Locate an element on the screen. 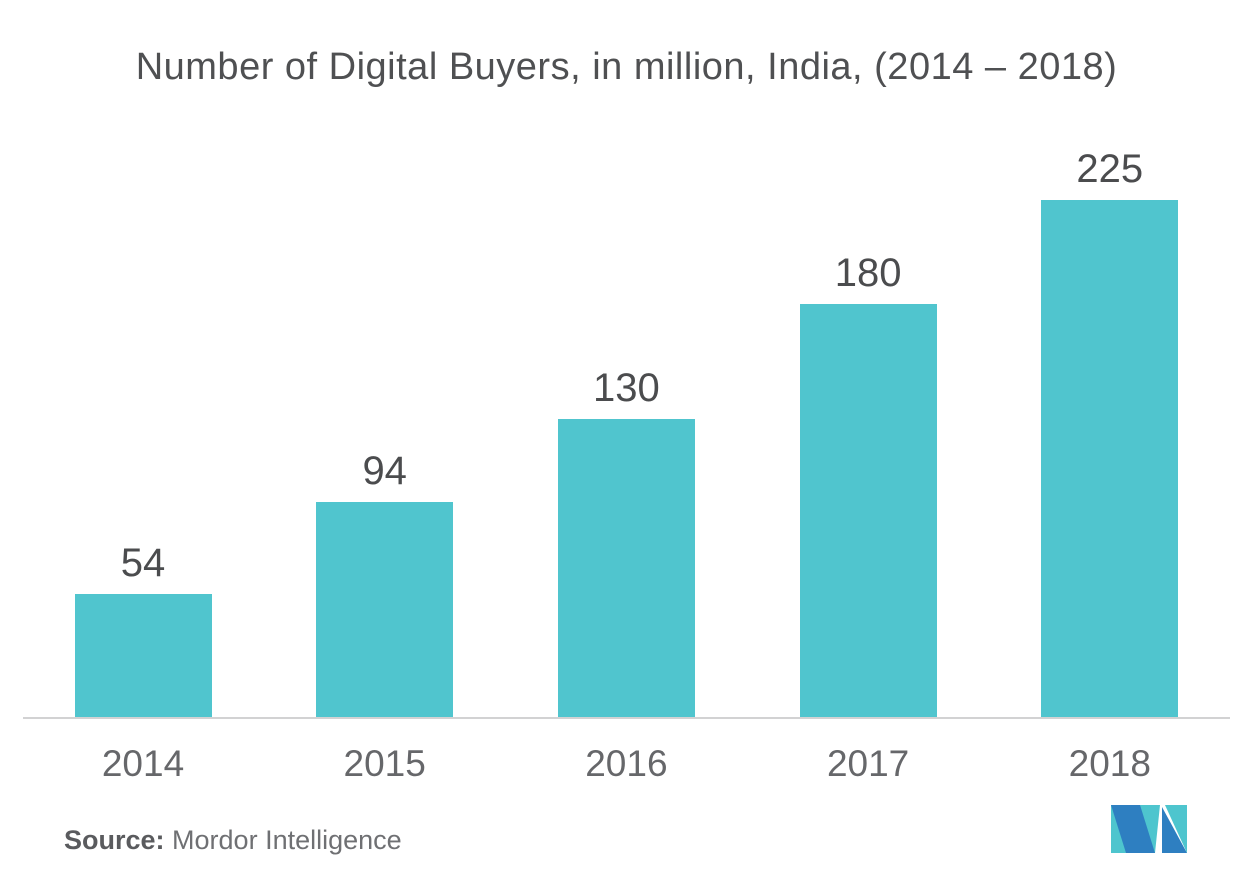 This screenshot has height=880, width=1253. source-label: Source: is located at coordinates (114, 840).